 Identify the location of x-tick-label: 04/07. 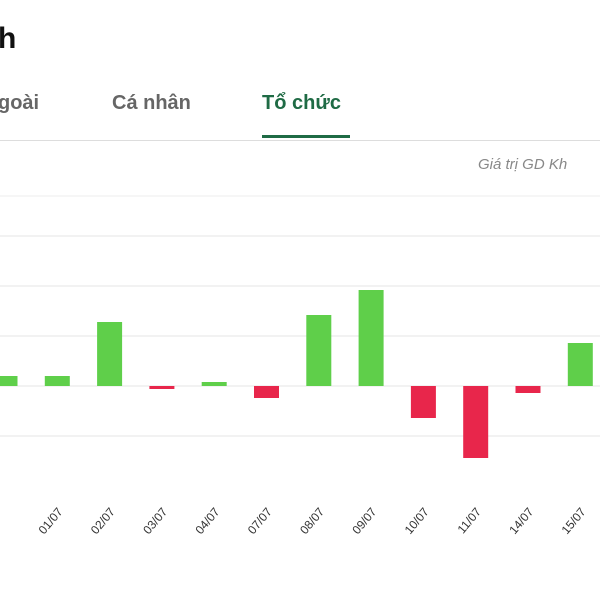
(207, 521).